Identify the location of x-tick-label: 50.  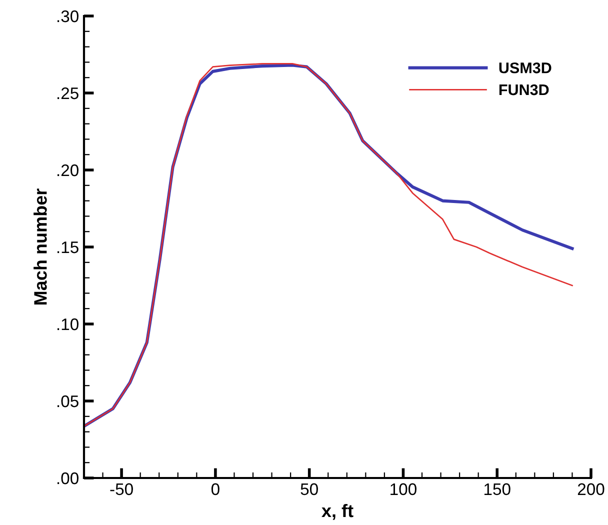
(309, 489).